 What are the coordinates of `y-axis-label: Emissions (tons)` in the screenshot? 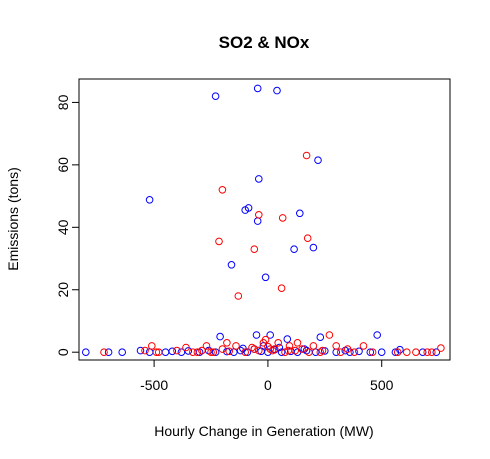 It's located at (13, 218).